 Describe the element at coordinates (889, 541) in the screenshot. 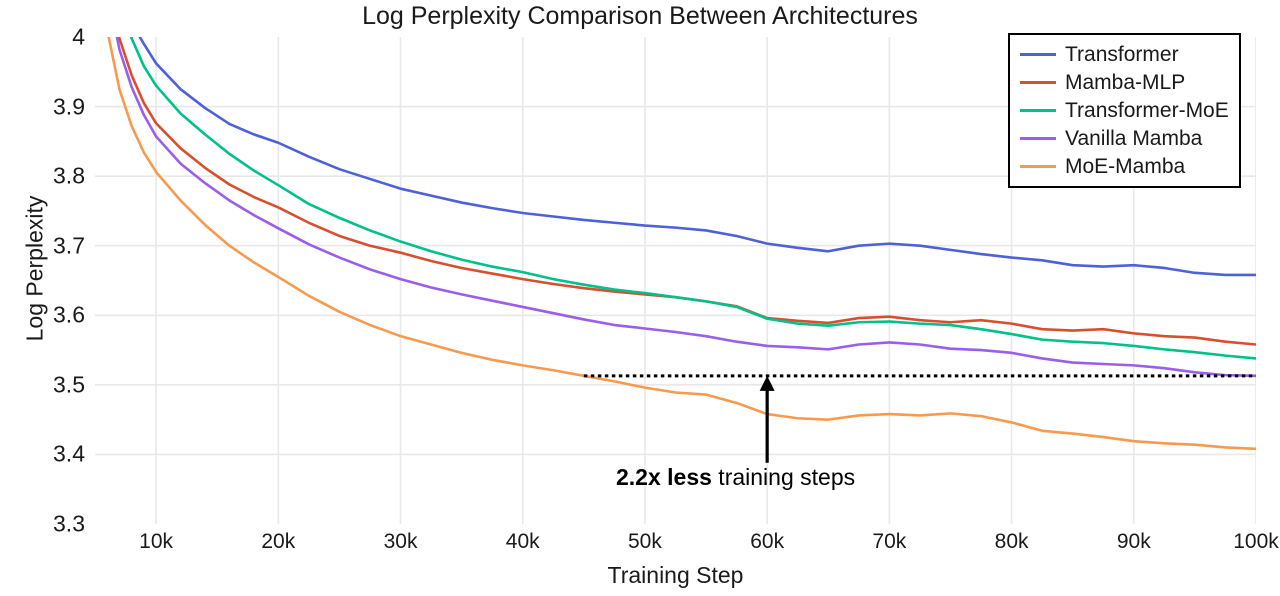

I see `x-tick-label: 70k` at that location.